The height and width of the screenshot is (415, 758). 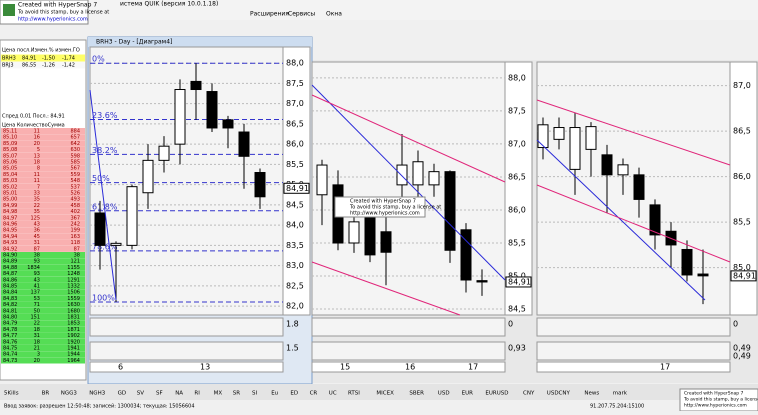 What do you see at coordinates (10, 330) in the screenshot?
I see `book-cell: 84,78` at bounding box center [10, 330].